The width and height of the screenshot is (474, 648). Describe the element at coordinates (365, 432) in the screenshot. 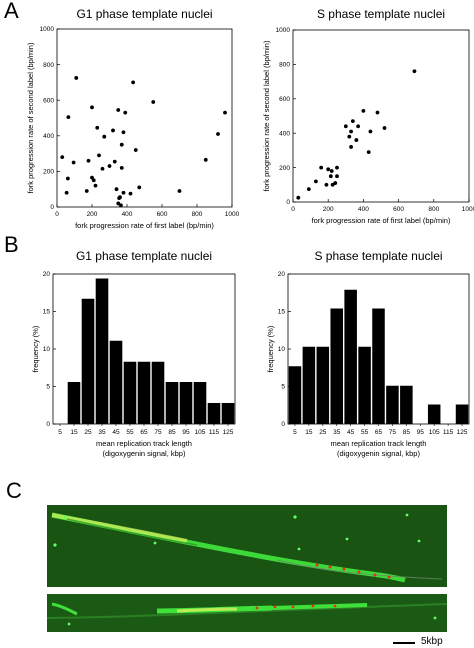

I see `x-tick-label: 55` at that location.